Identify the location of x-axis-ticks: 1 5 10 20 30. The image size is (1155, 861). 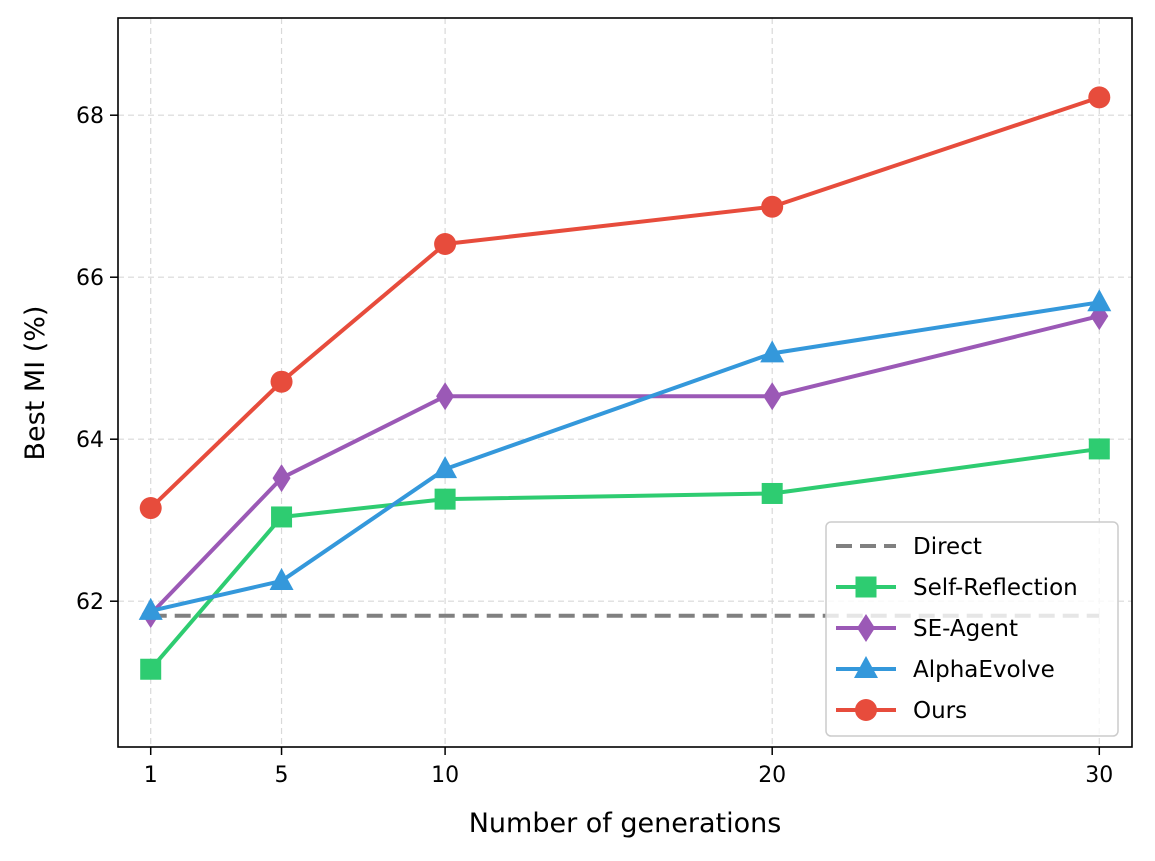
(628, 767).